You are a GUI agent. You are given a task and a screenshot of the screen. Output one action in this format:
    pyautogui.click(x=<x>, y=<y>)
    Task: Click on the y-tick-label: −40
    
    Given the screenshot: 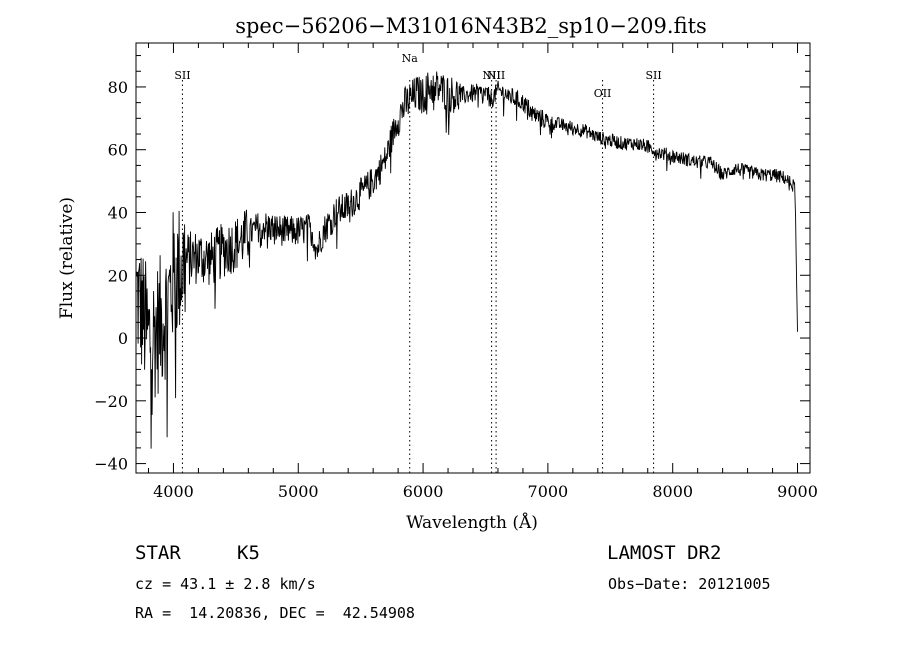 What is the action you would take?
    pyautogui.click(x=111, y=464)
    